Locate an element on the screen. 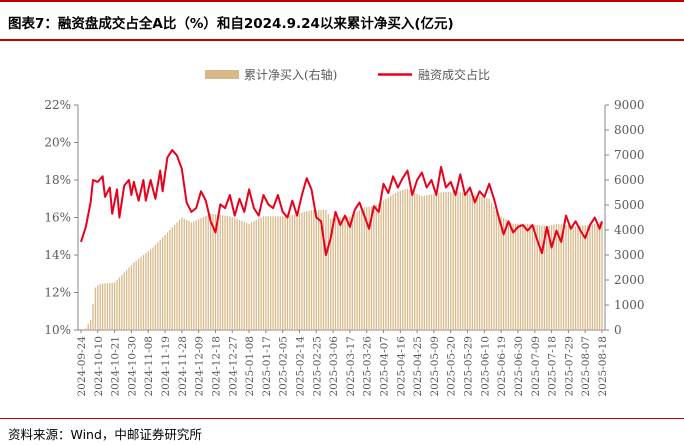 The width and height of the screenshot is (684, 445). x-tick-label: 2025-03-26 is located at coordinates (368, 366).